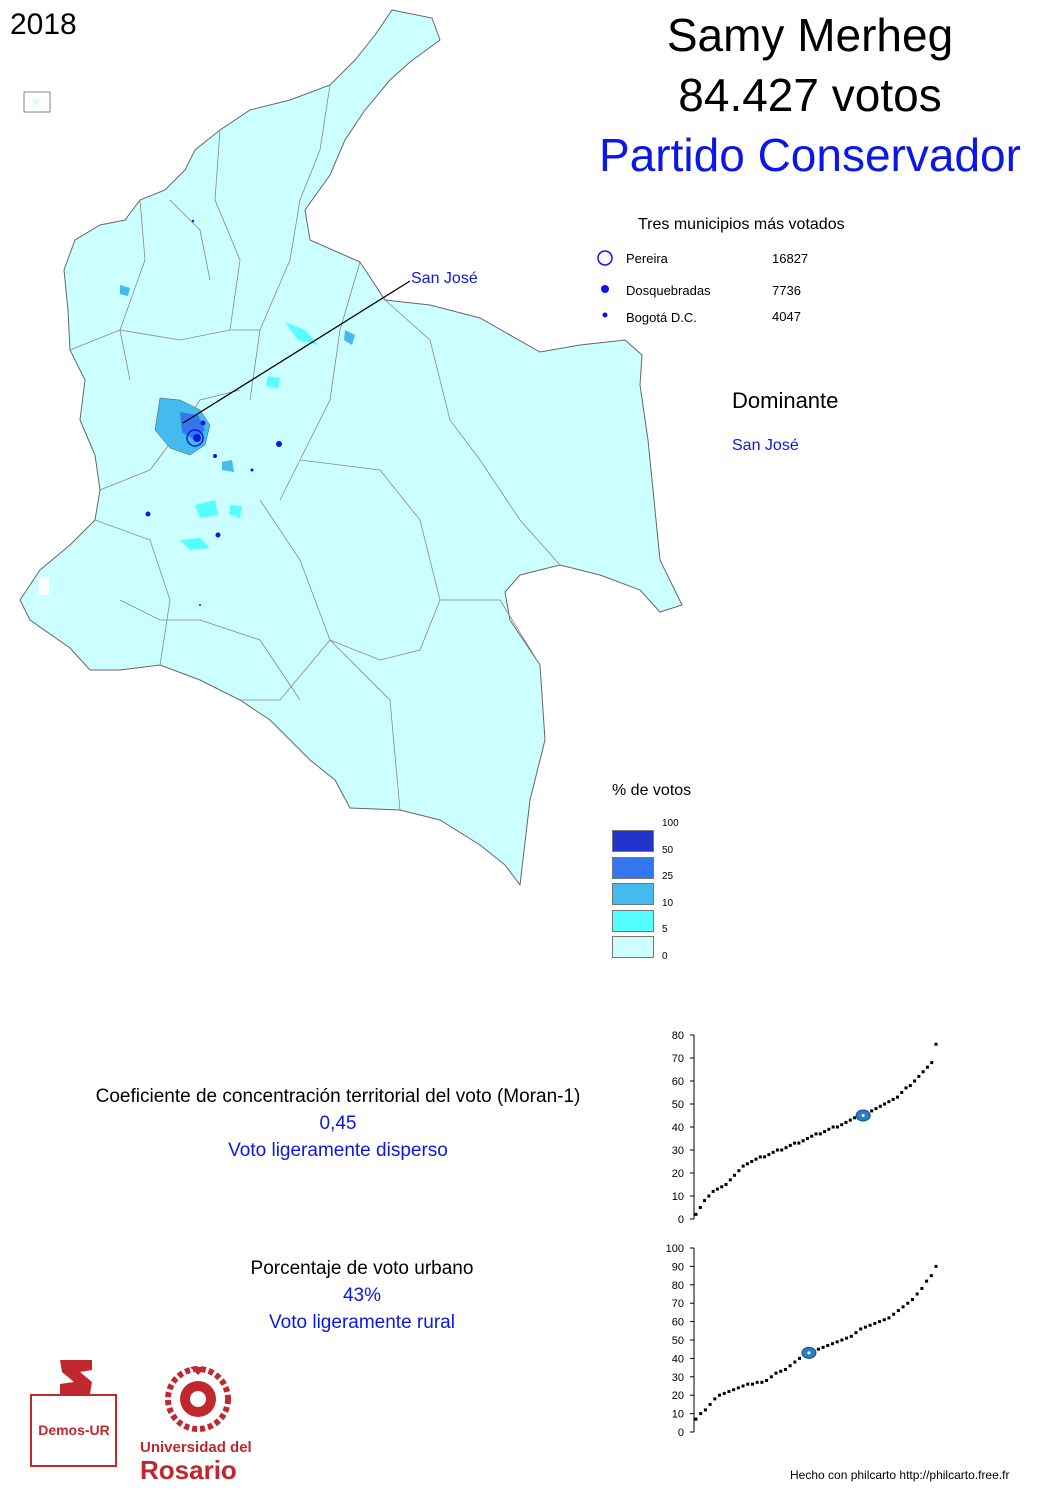  I want to click on urban-desc: Voto ligeramente rural, so click(362, 1322).